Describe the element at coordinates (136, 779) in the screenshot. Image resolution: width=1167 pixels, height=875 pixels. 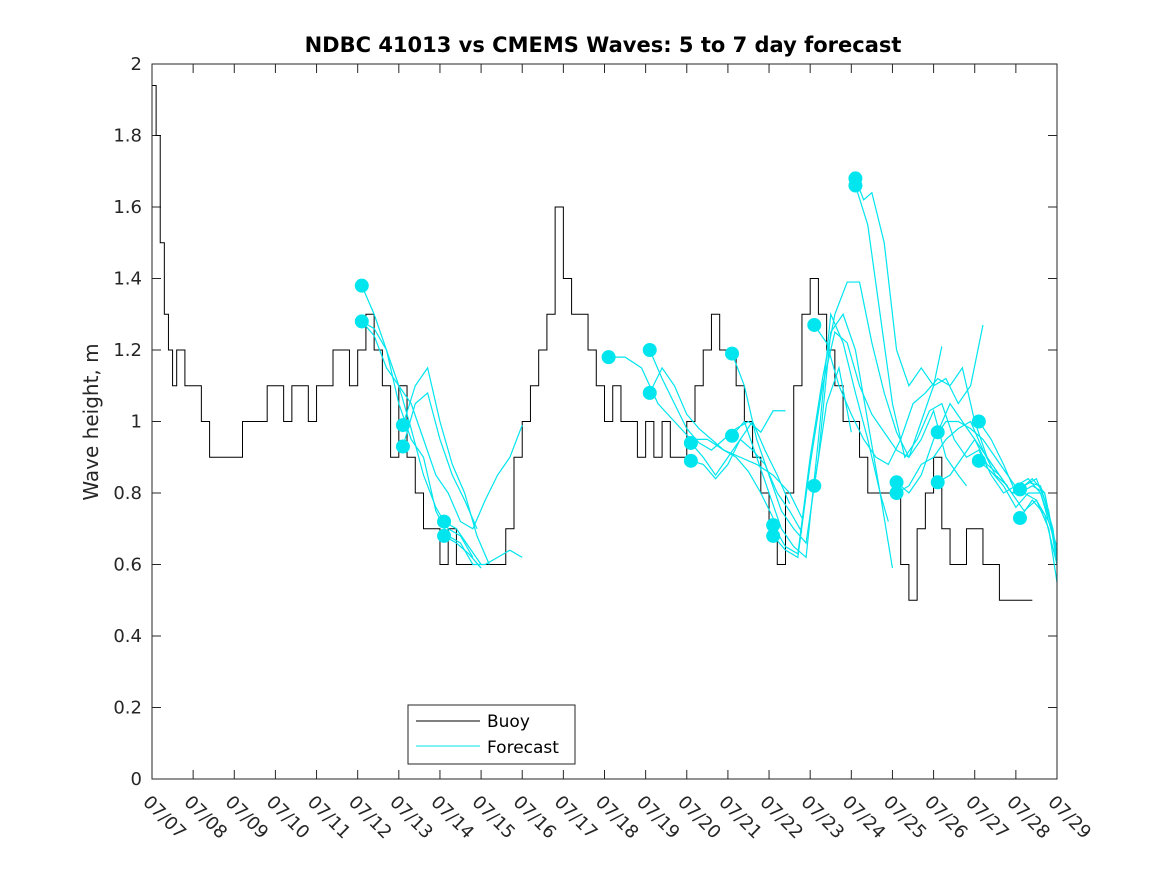
I see `y-tick-label: 0` at that location.